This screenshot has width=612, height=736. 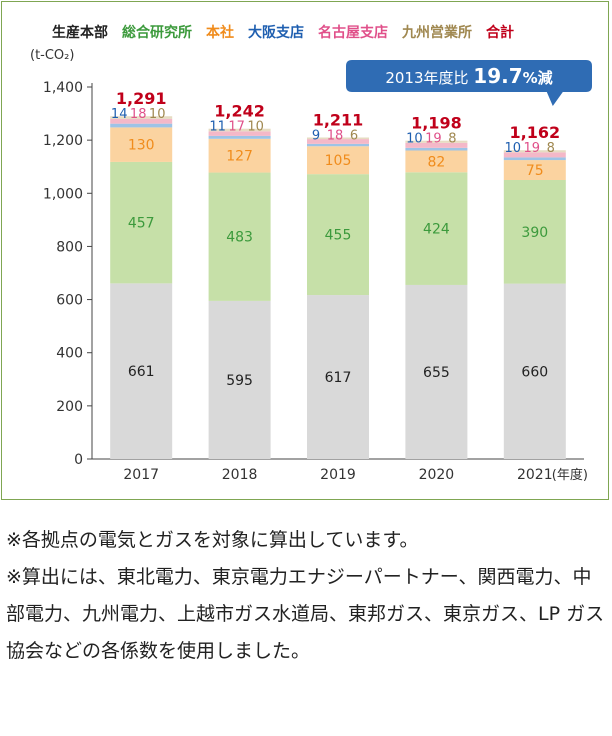 I want to click on legend-item-2: 本社, so click(x=220, y=33).